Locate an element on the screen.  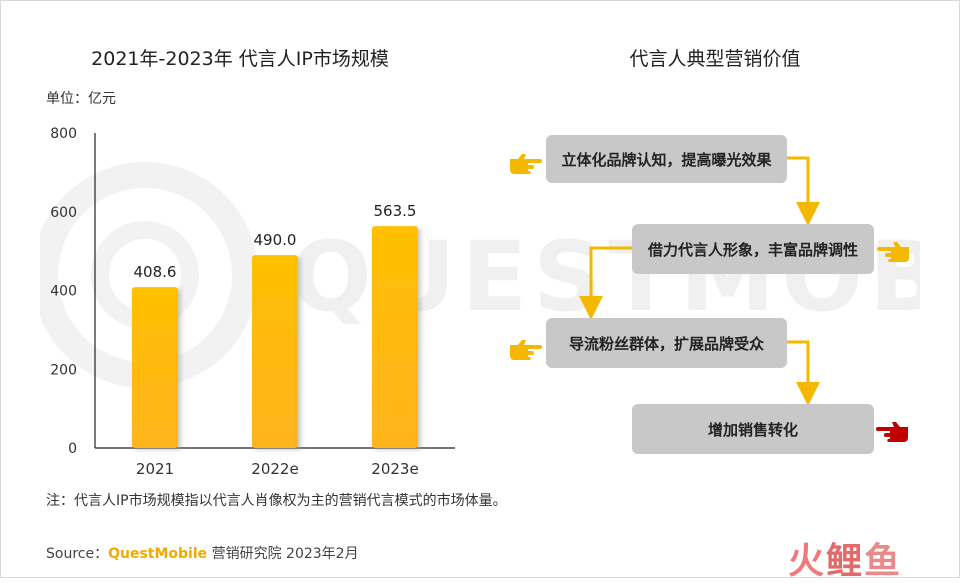
footnote: 注：代言人IP市场规模指以代言人肖像权为主的营销代言模式的市场体量。 is located at coordinates (276, 501).